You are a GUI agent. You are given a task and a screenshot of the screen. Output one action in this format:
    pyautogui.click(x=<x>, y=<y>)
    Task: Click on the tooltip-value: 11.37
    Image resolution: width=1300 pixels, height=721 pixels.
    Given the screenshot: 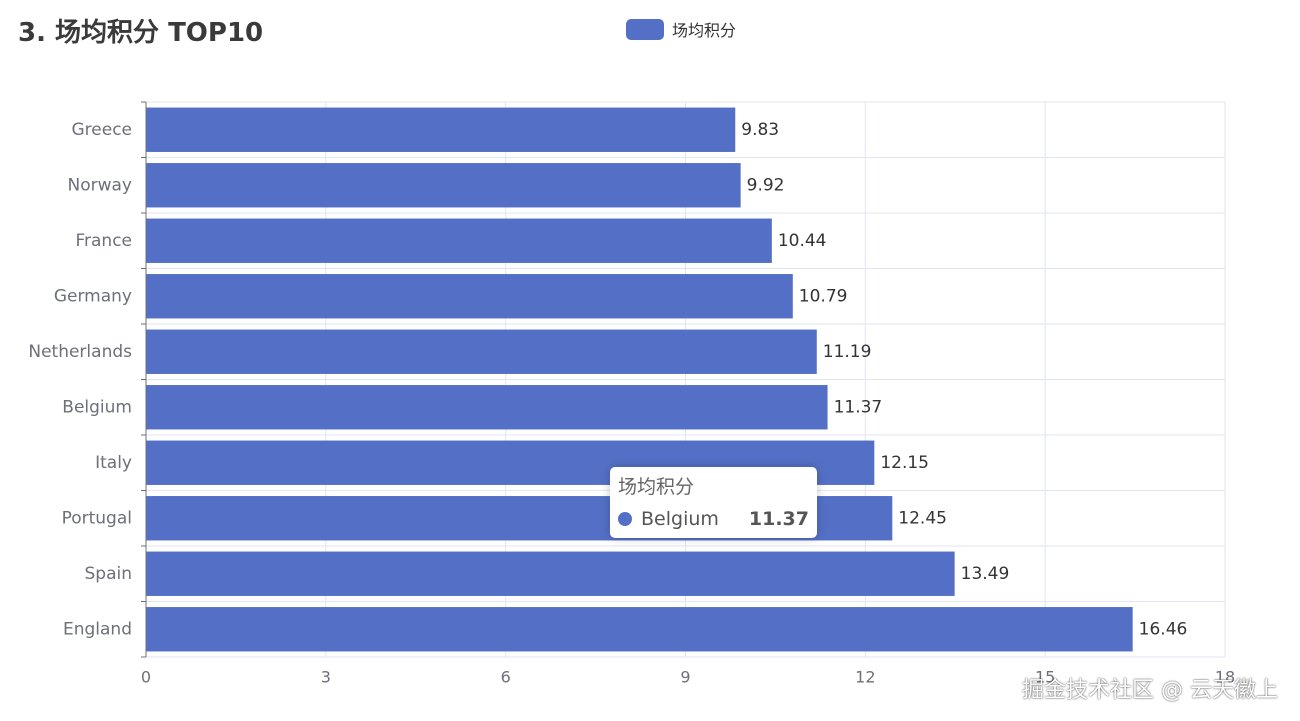 What is the action you would take?
    pyautogui.click(x=778, y=519)
    